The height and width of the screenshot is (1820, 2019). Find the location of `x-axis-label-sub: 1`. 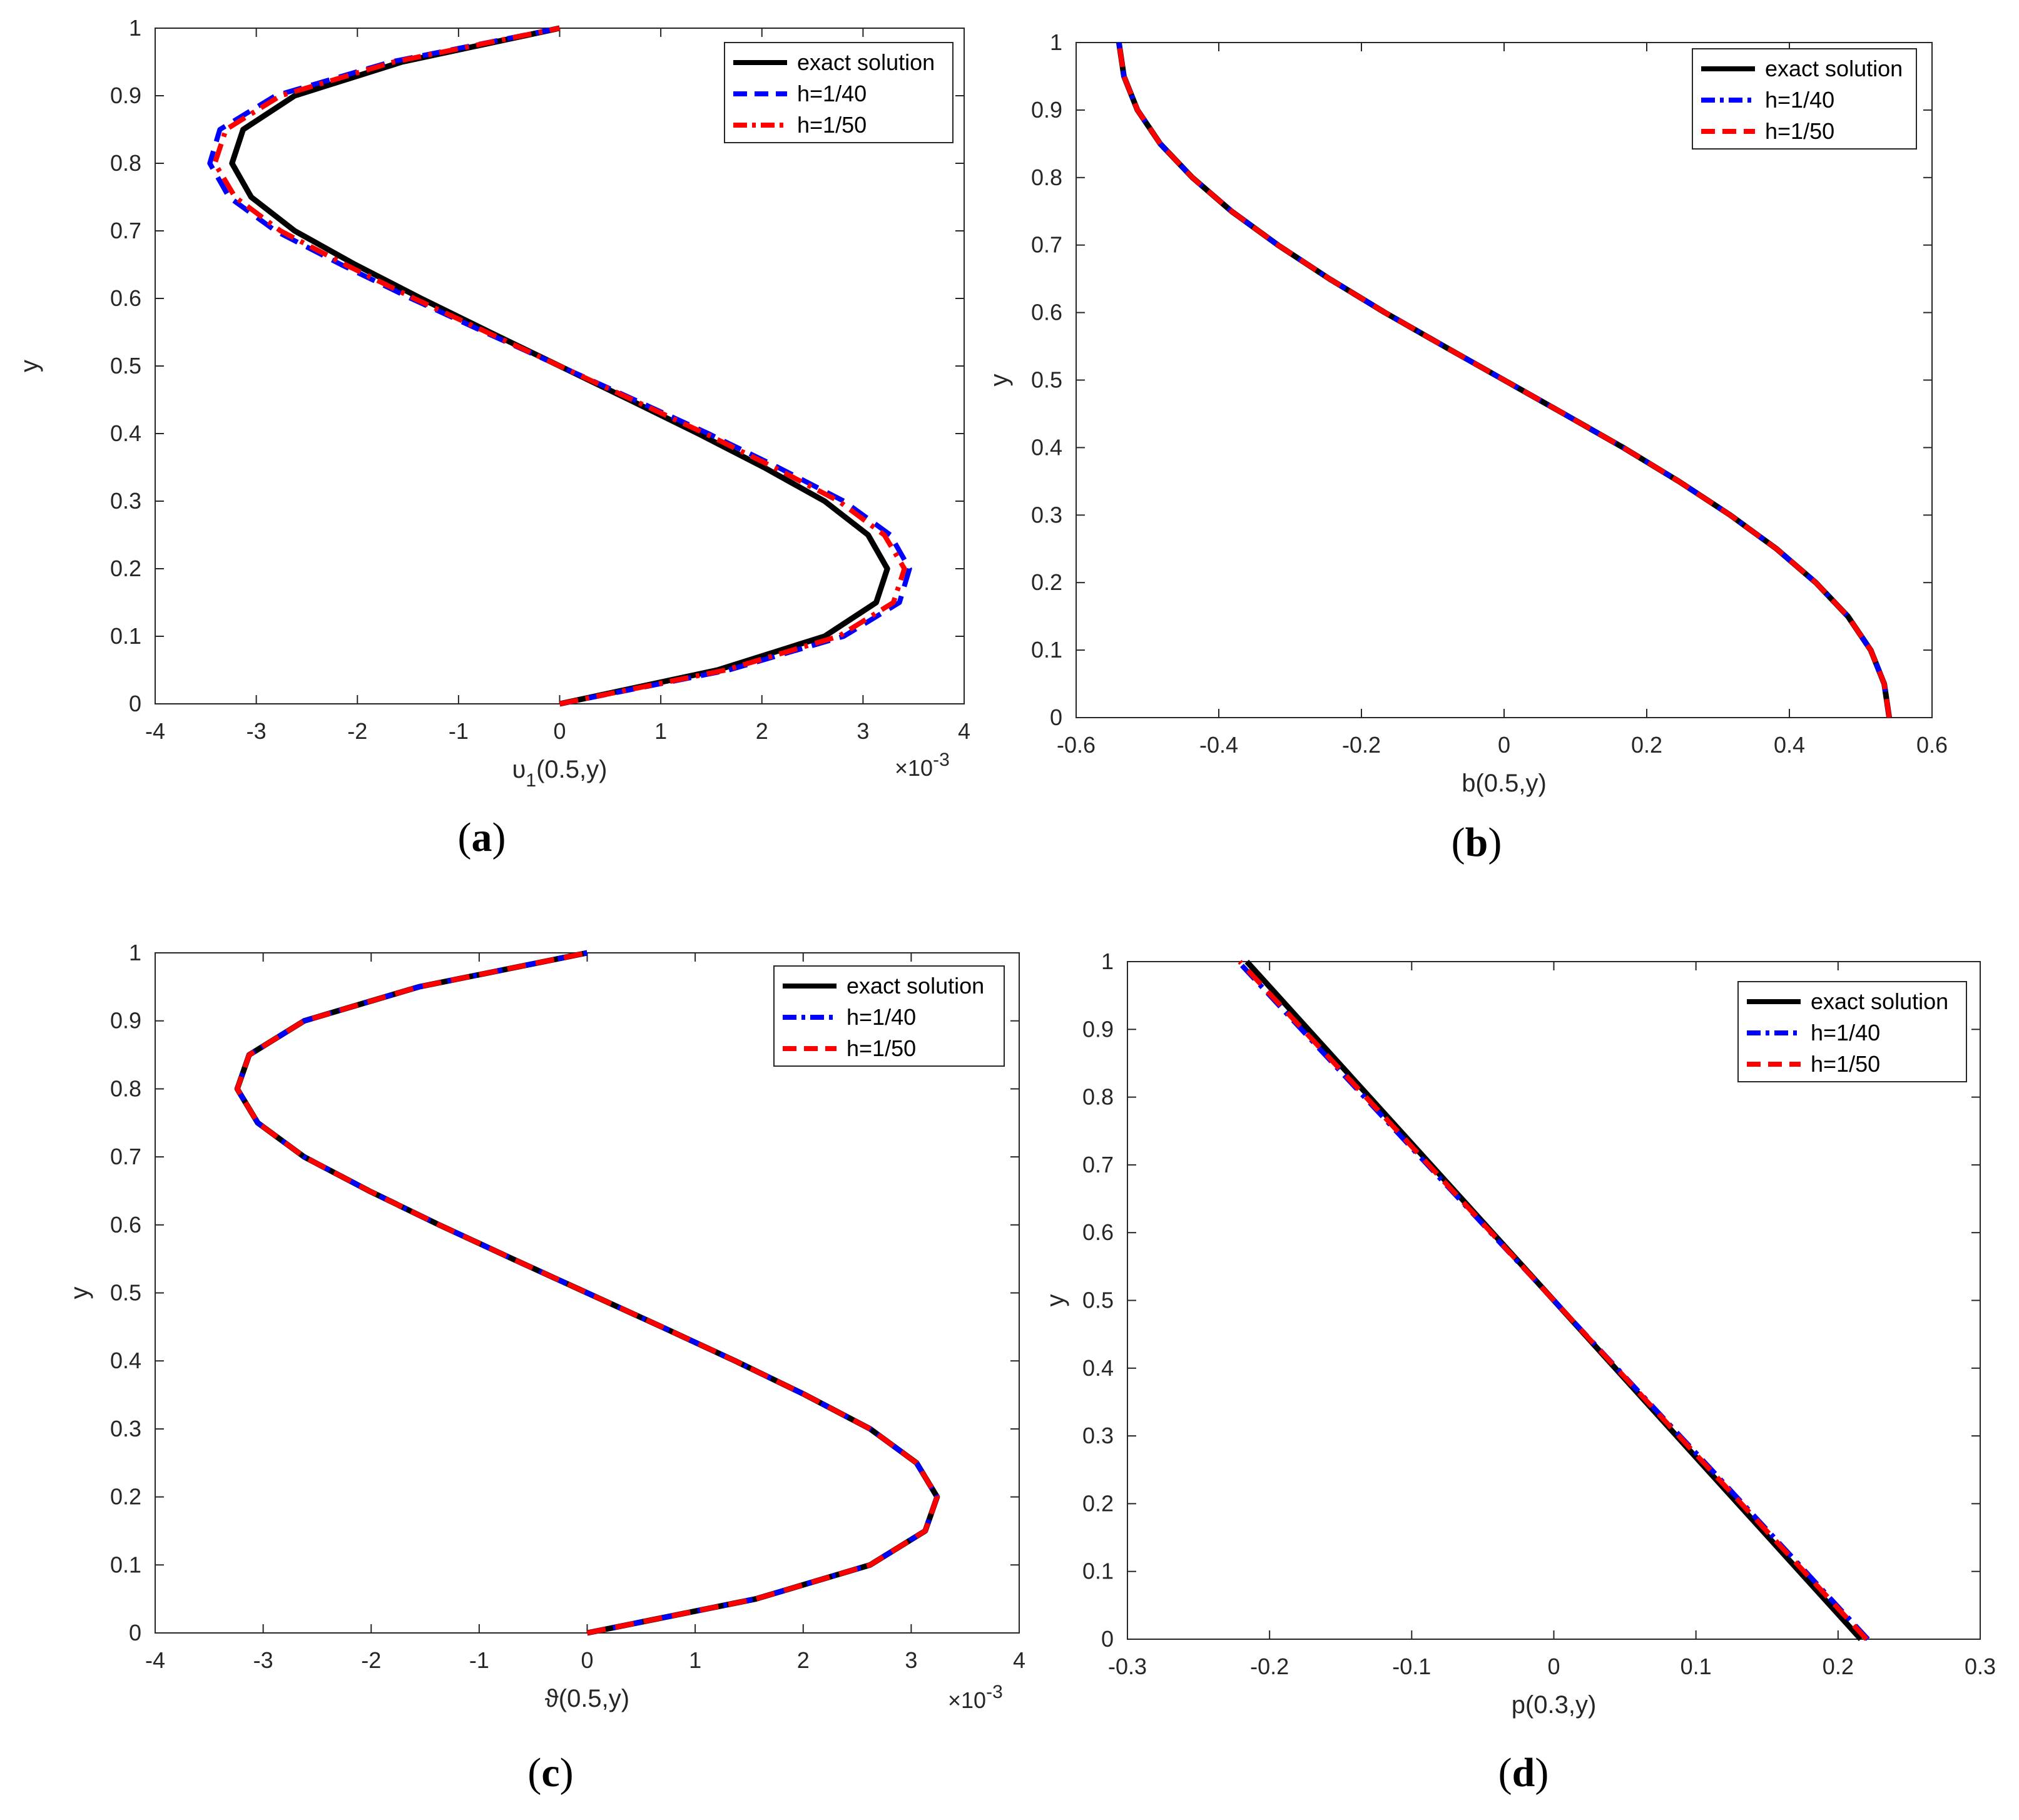

x-axis-label-sub: 1 is located at coordinates (531, 780).